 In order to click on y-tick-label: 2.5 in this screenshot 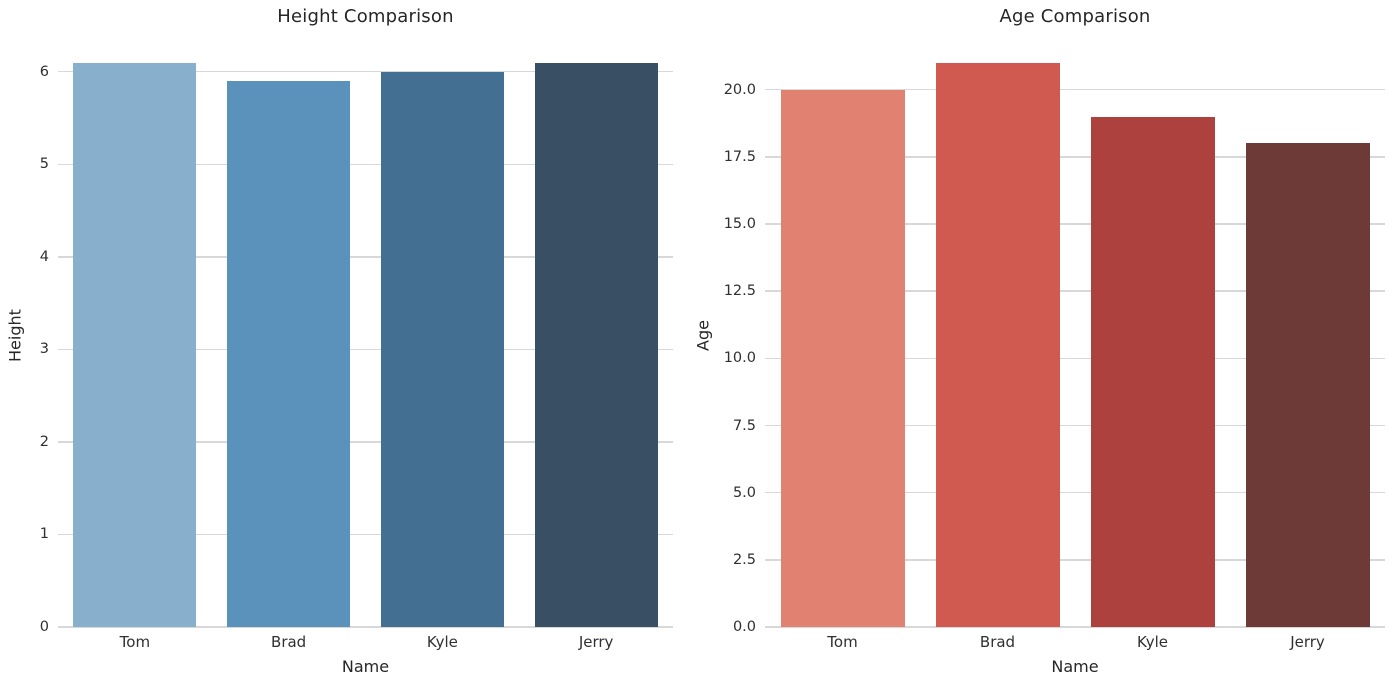, I will do `click(744, 559)`.